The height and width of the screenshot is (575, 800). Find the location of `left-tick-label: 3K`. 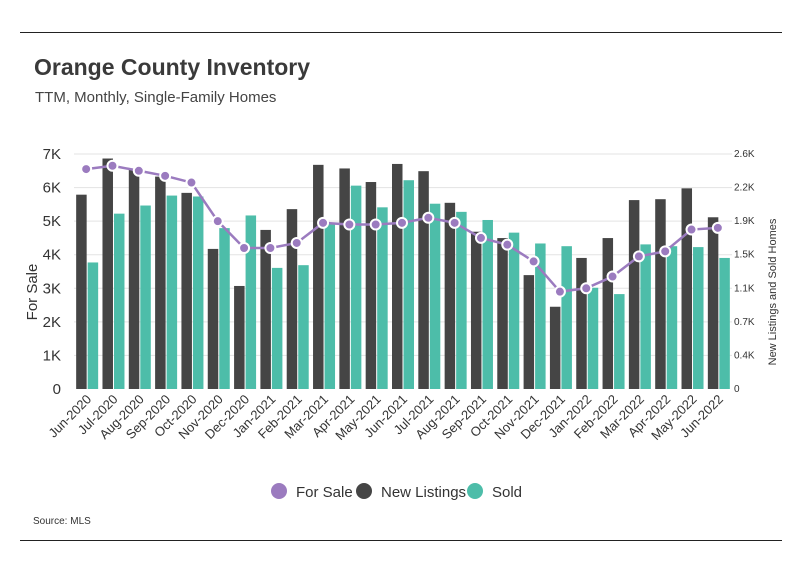

left-tick-label: 3K is located at coordinates (52, 288).